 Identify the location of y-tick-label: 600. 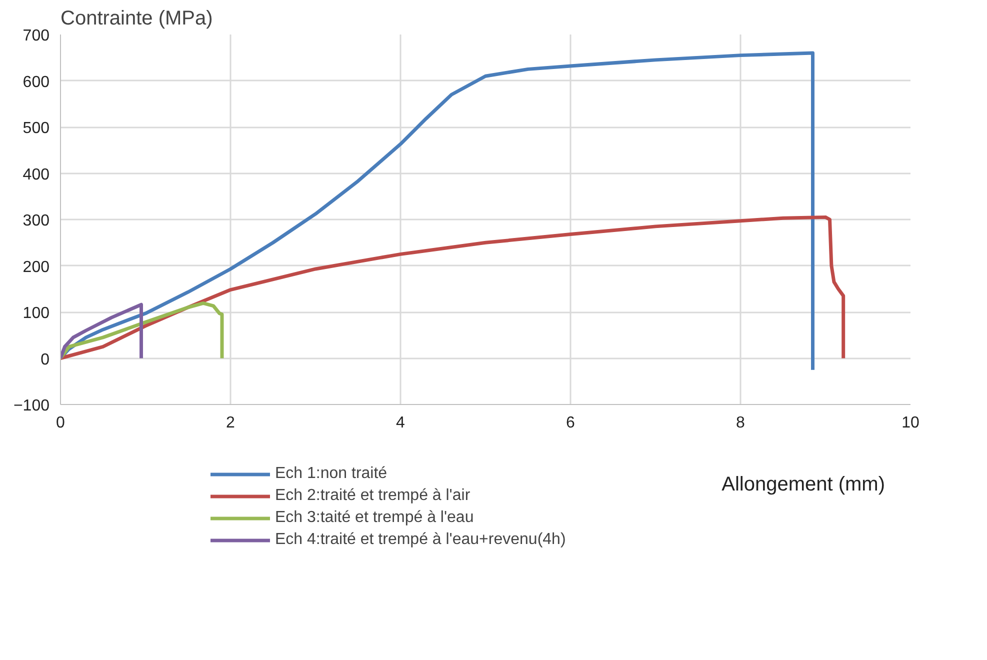
(36, 82).